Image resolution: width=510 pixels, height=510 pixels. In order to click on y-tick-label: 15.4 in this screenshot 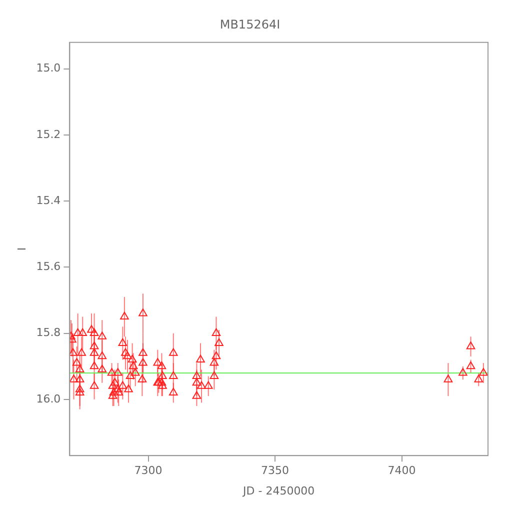, I will do `click(48, 200)`.